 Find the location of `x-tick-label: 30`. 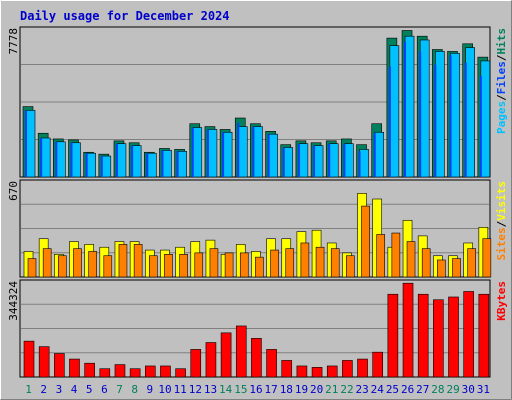

x-tick-label: 30 is located at coordinates (468, 389).